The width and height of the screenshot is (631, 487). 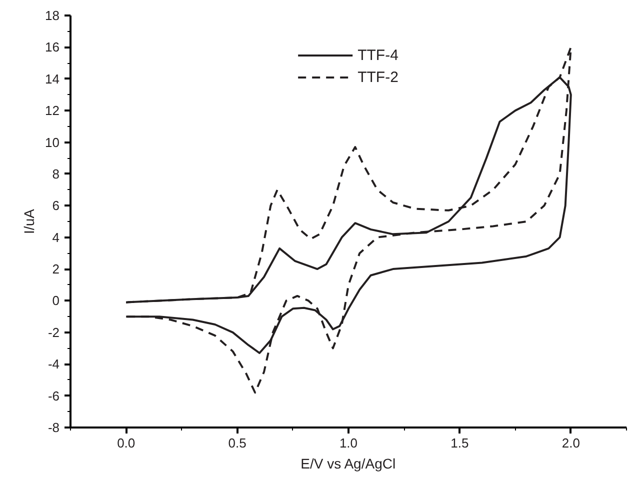 What do you see at coordinates (54, 427) in the screenshot?
I see `y-tick-label: -8` at bounding box center [54, 427].